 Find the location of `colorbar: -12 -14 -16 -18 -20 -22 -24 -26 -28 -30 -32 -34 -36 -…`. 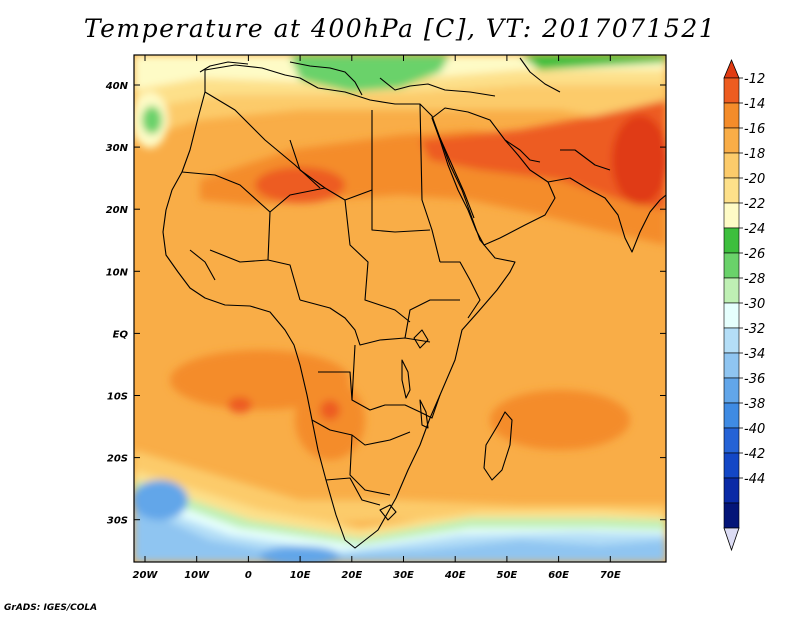

colorbar: -12 -14 -16 -18 -20 -22 -24 -26 -28 -30 -32 -34 -36 -… is located at coordinates (744, 305).